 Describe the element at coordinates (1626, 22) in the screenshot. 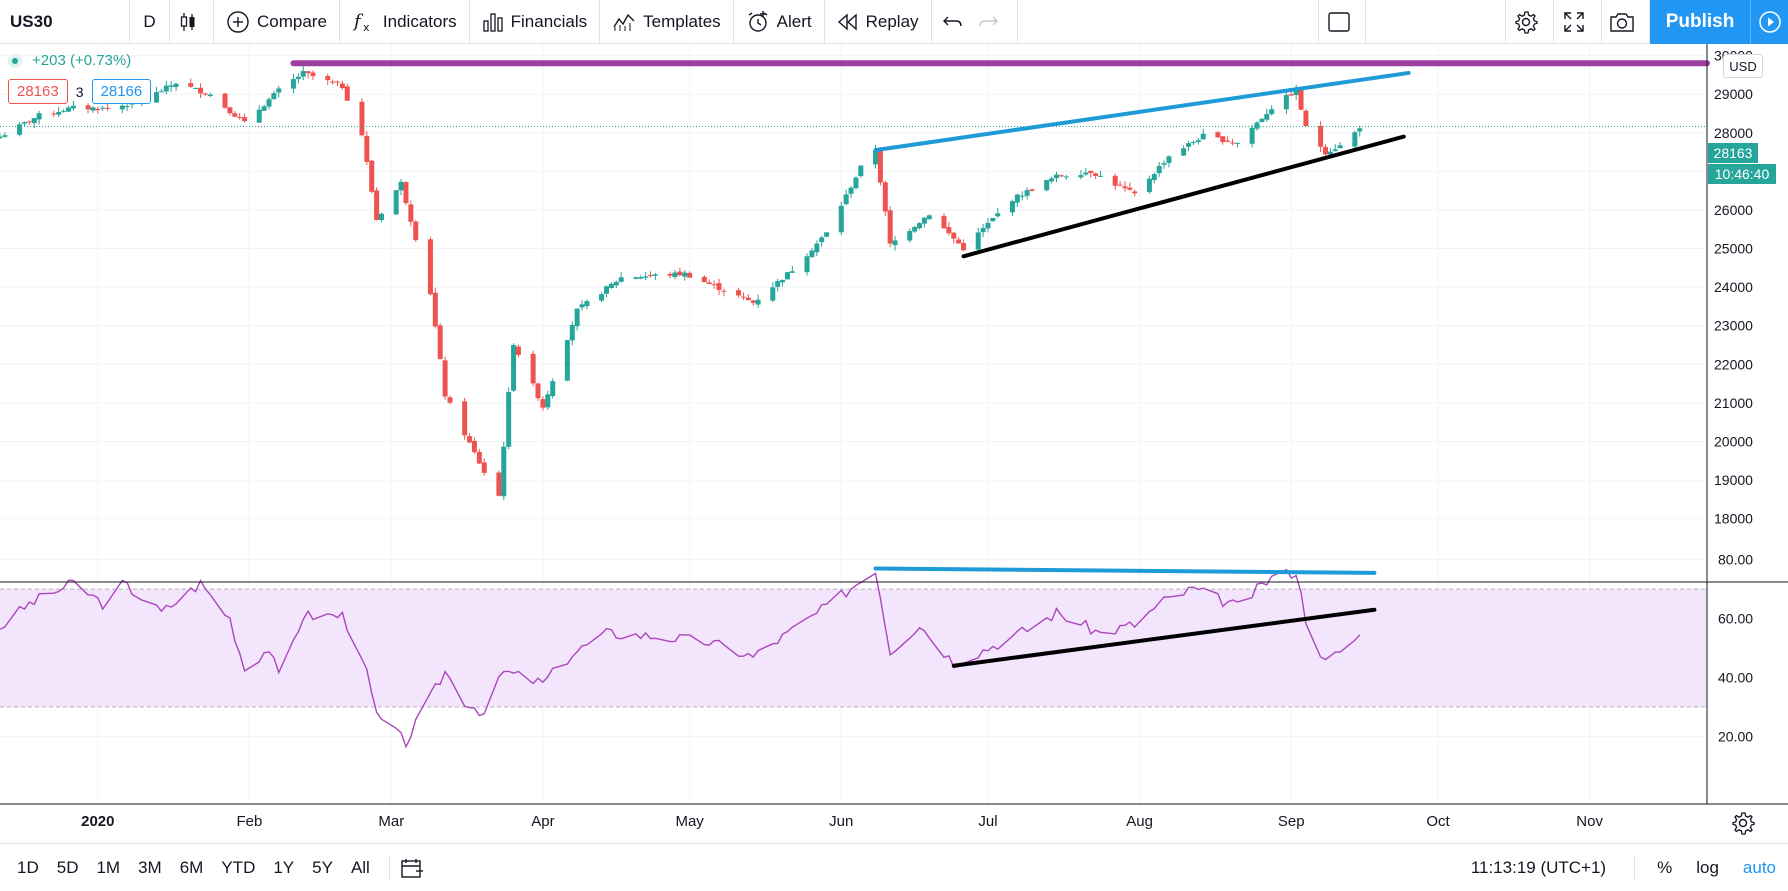

I see `snapshot-button` at that location.